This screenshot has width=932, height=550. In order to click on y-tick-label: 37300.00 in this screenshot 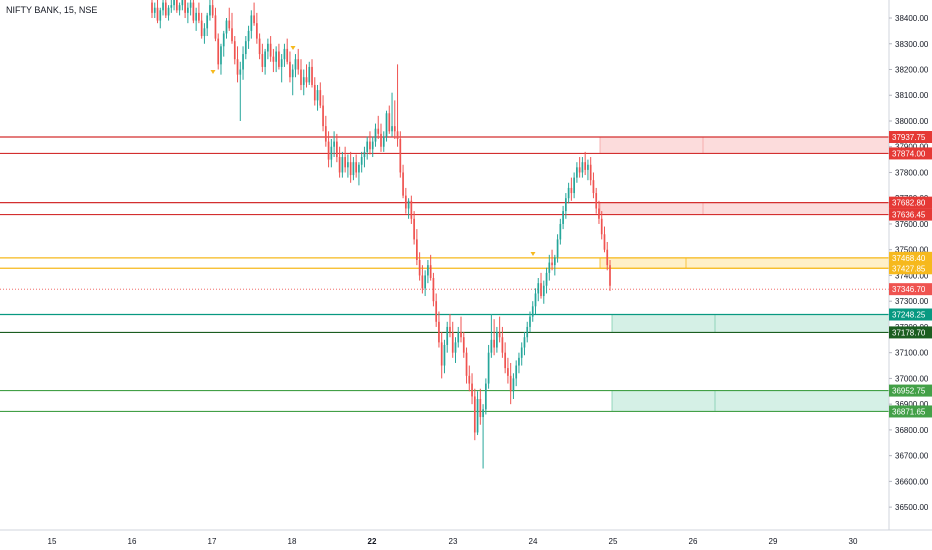, I will do `click(912, 301)`.